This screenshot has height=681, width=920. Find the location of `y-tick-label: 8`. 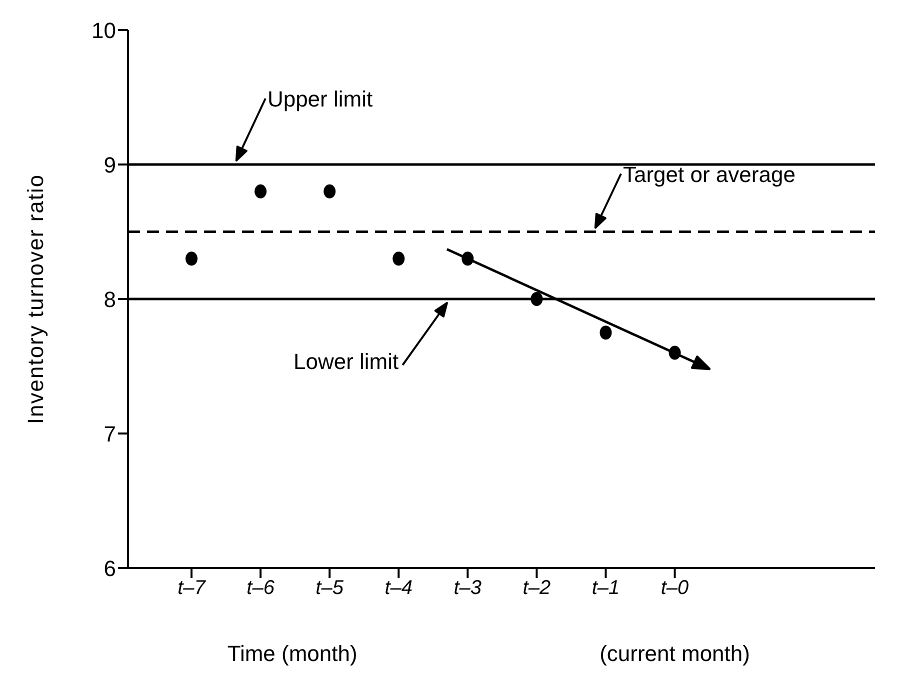

y-tick-label: 8 is located at coordinates (110, 299).